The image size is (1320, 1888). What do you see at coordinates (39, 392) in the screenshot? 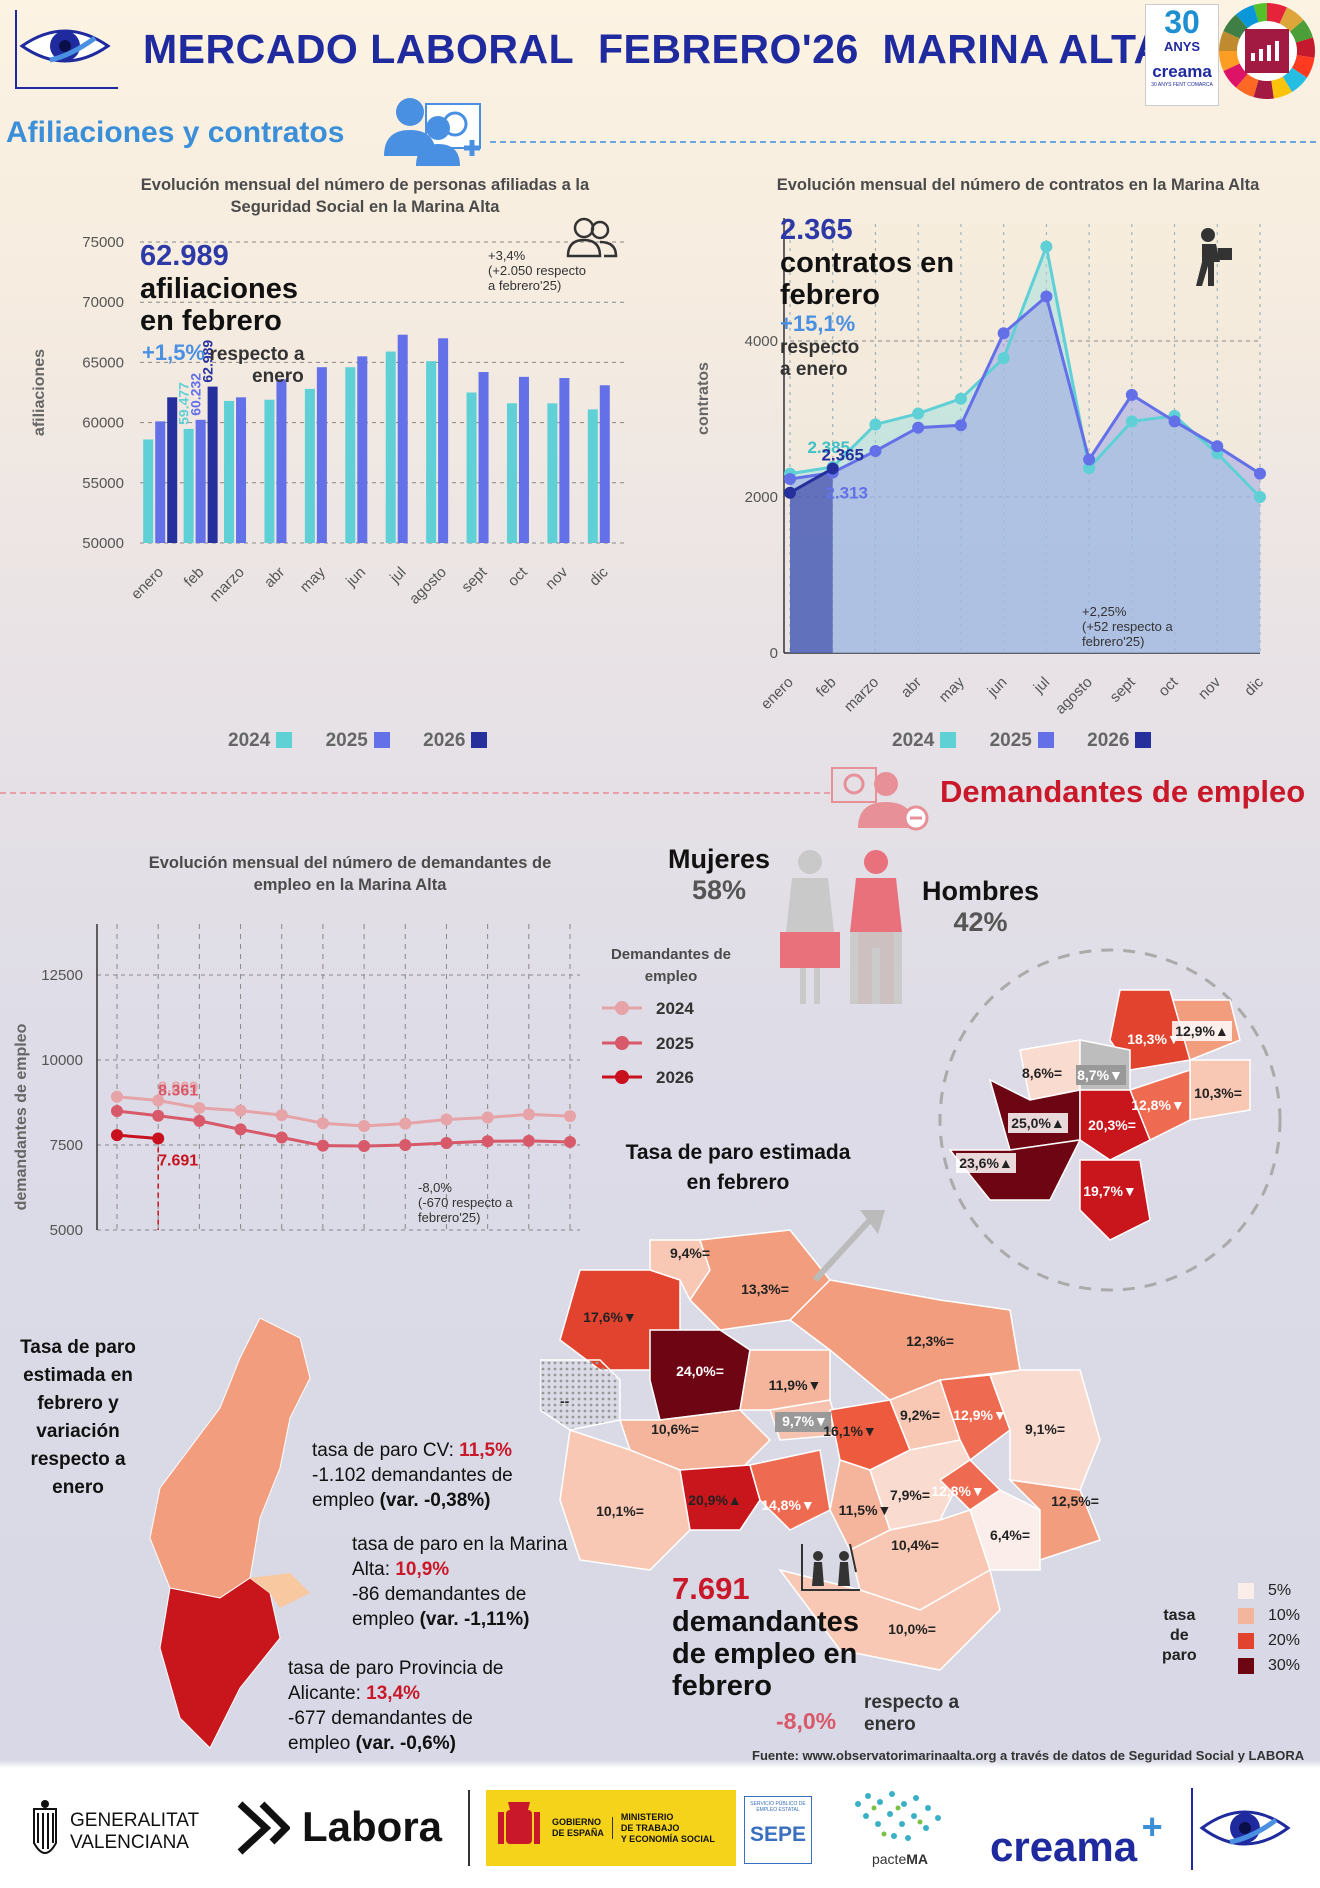
I see `affil-ylabel: afiliaciones` at bounding box center [39, 392].